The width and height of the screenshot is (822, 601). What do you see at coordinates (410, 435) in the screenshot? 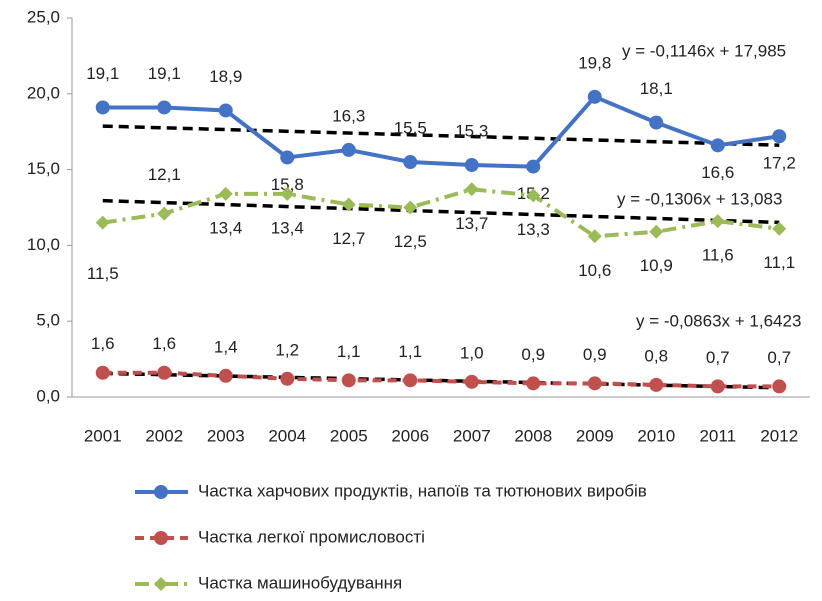
I see `x-tick-label: 2006` at bounding box center [410, 435].